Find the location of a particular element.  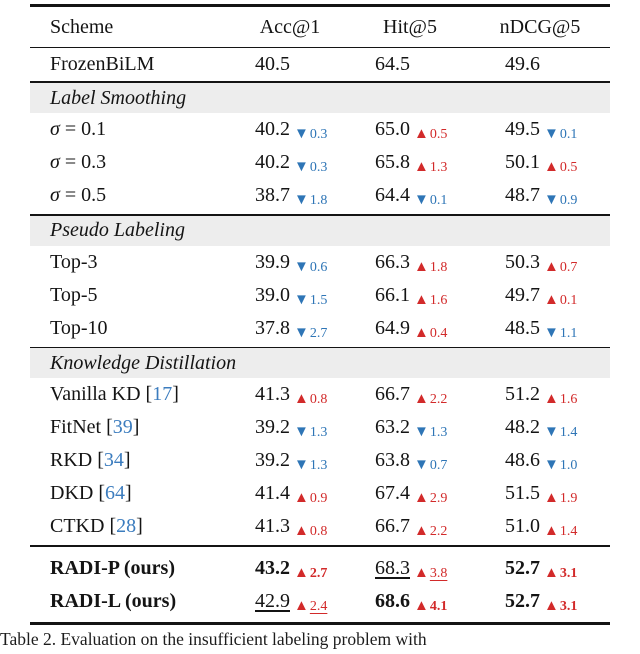

delta-group: ▲0.7 is located at coordinates (567, 267).